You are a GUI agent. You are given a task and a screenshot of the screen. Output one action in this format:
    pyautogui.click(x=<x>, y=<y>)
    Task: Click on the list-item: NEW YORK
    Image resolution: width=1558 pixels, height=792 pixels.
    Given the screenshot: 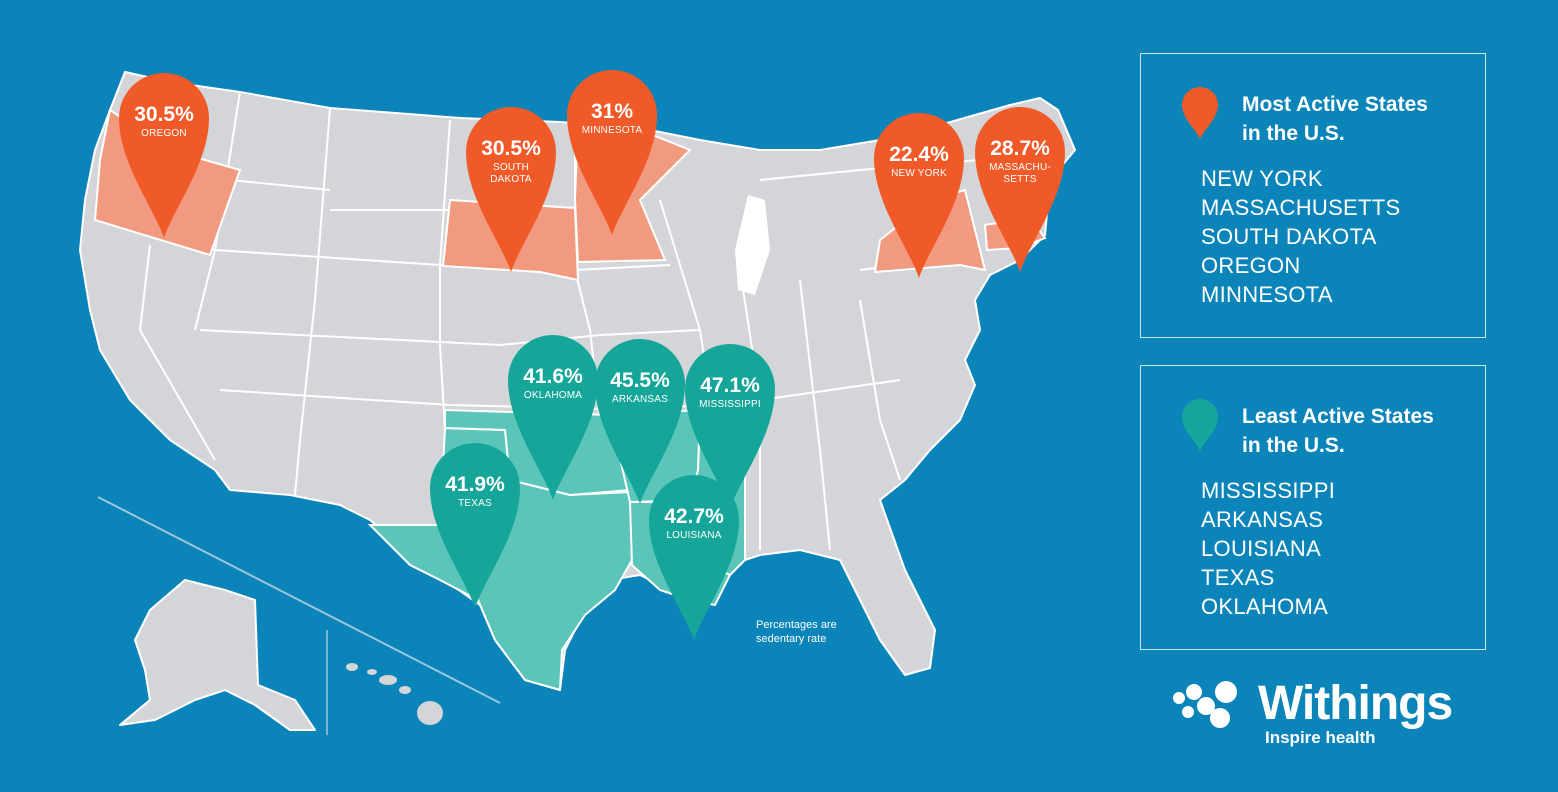 What is the action you would take?
    pyautogui.click(x=1262, y=178)
    